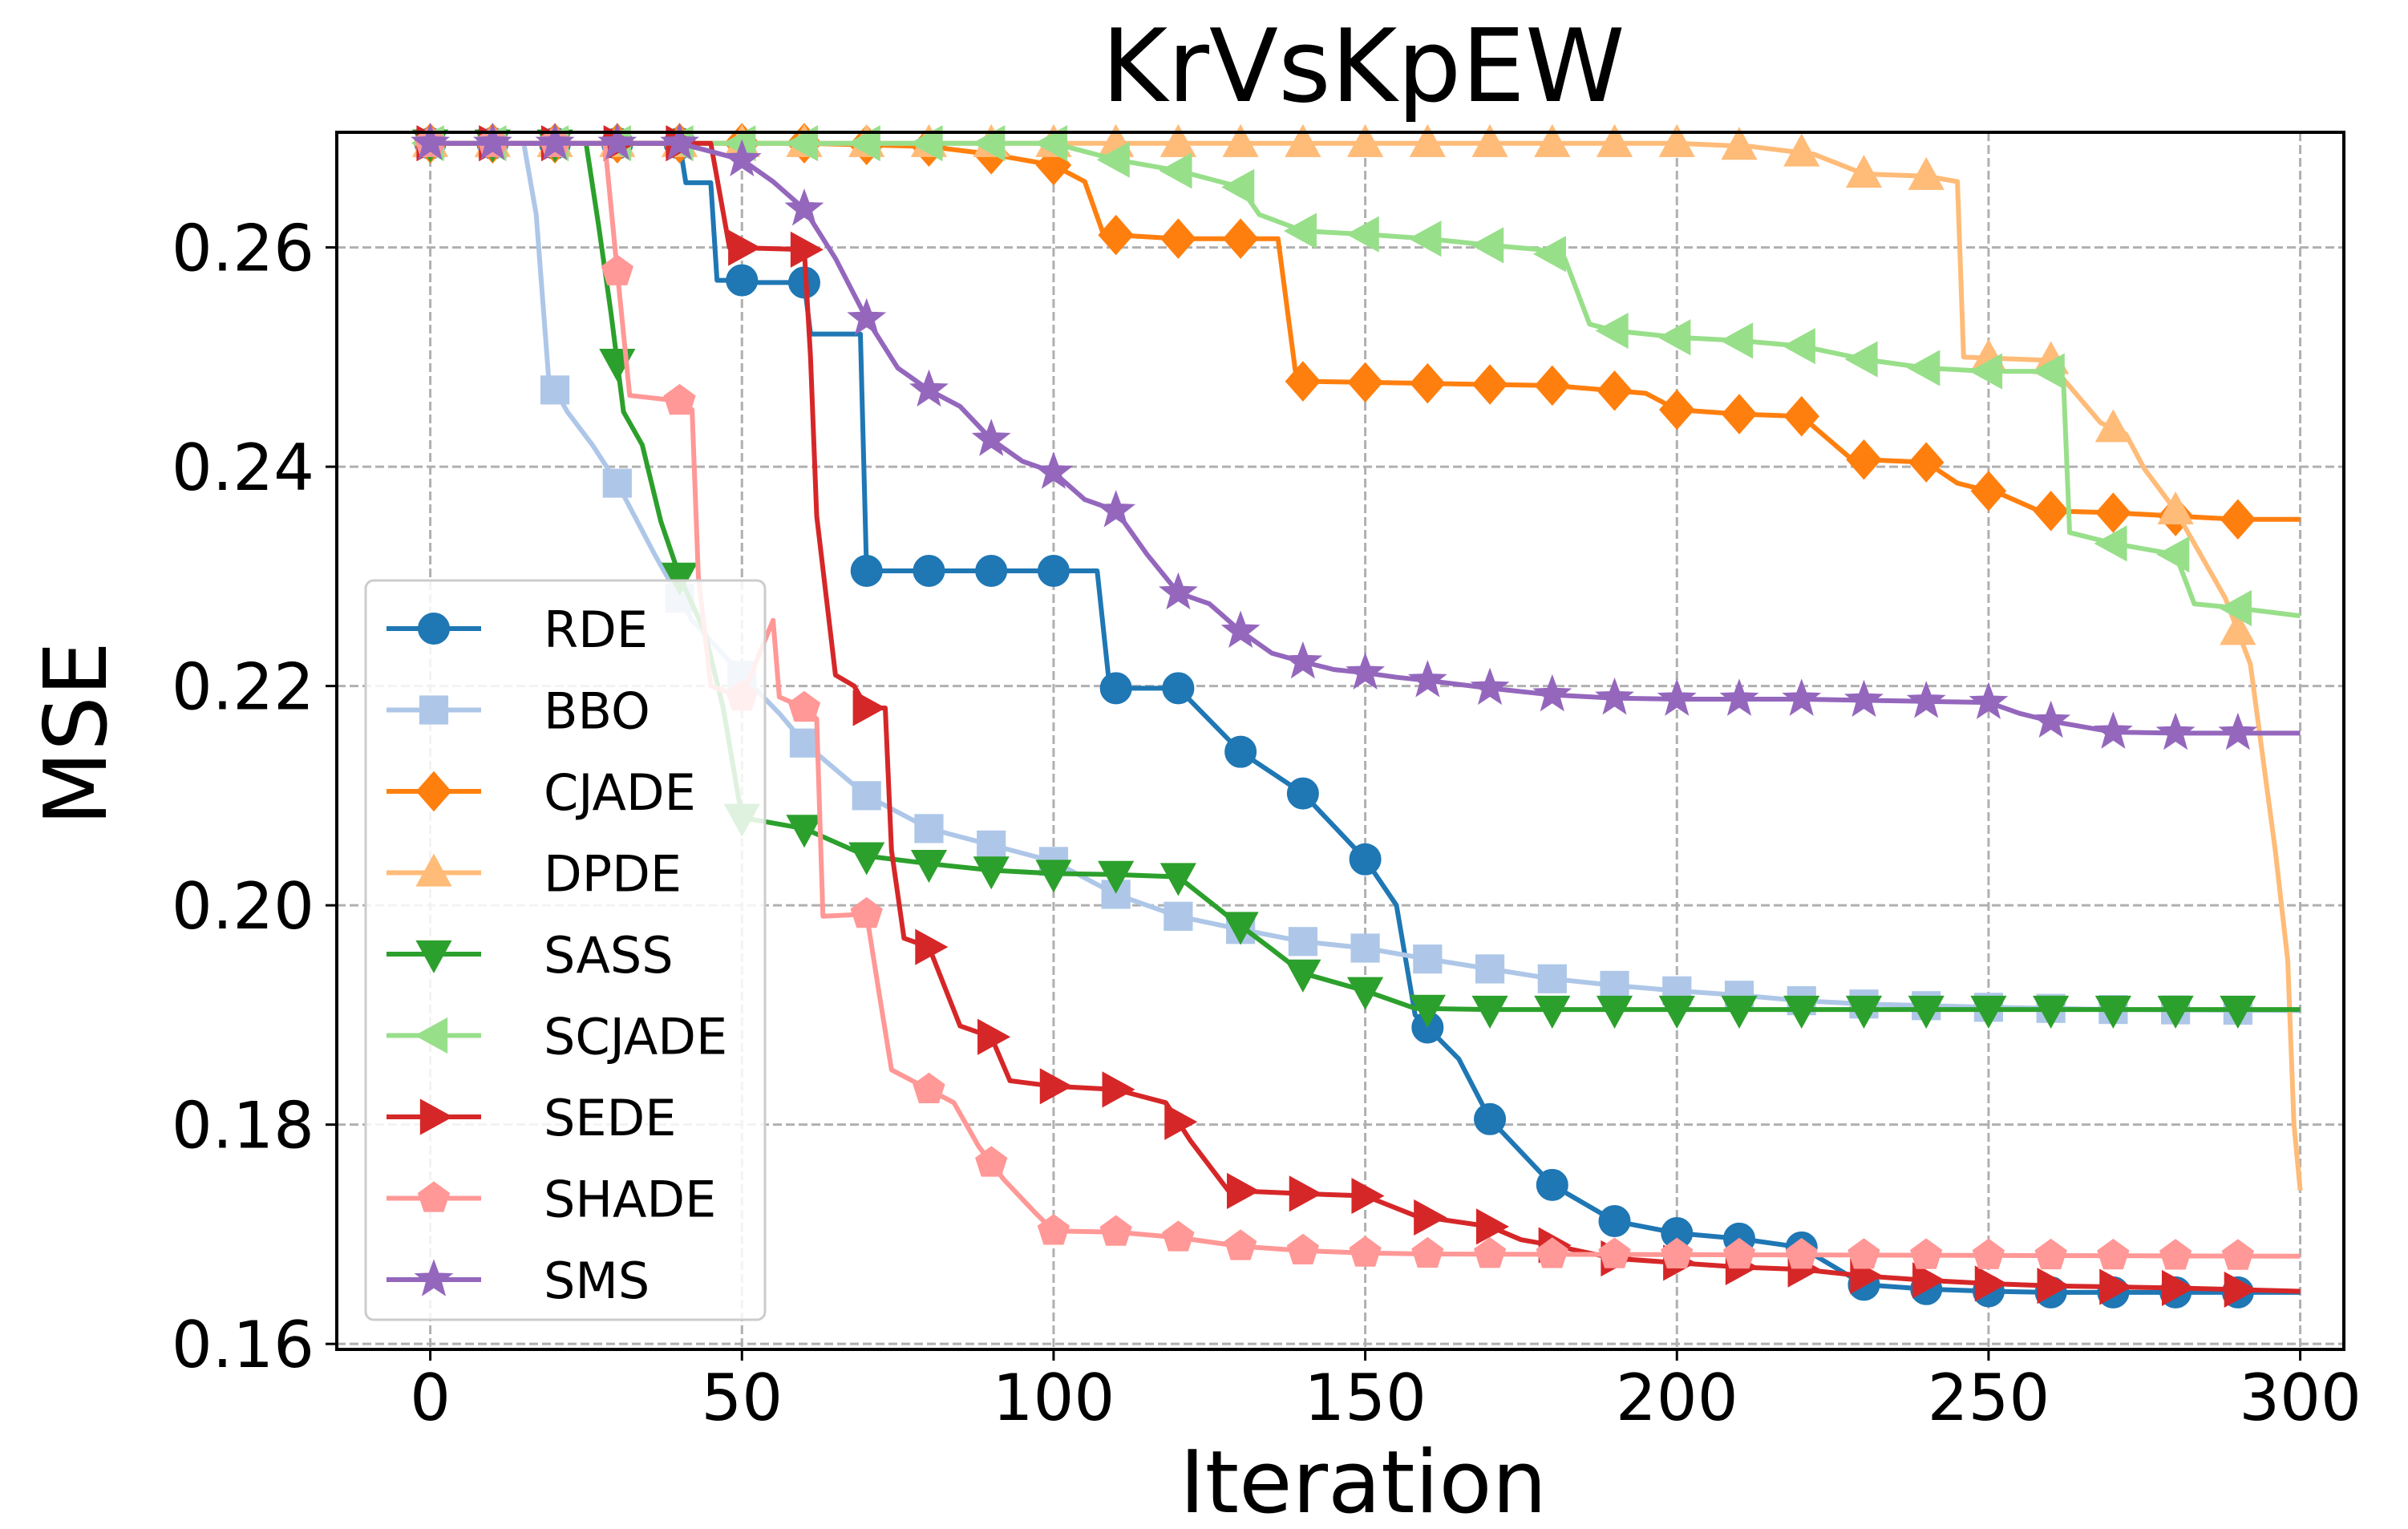 The height and width of the screenshot is (1529, 2408). Describe the element at coordinates (541, 792) in the screenshot. I see `legend-item-cjade: CJADE` at that location.